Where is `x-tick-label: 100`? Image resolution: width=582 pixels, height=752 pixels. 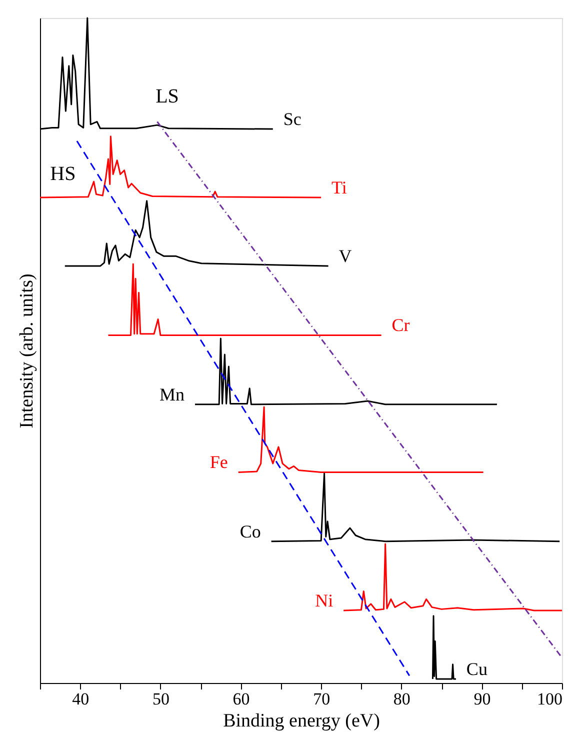
x-tick-label: 100 is located at coordinates (549, 699).